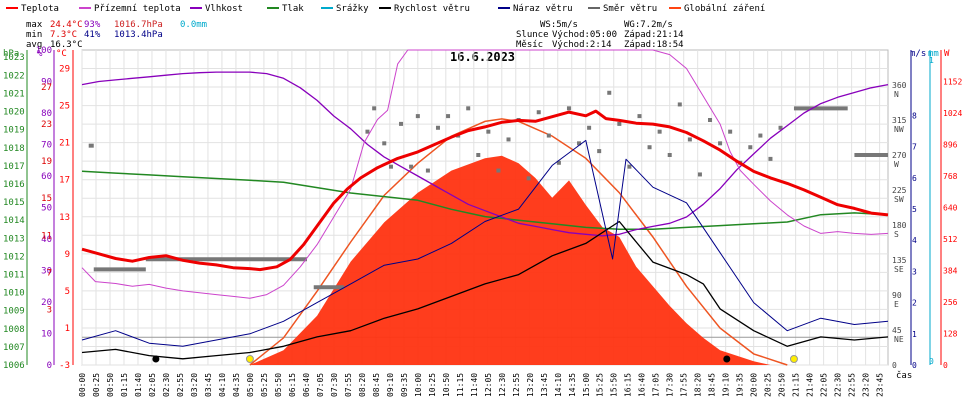 The image size is (966, 400). What do you see at coordinates (474, 385) in the screenshot?
I see `time-tick: 11:40` at bounding box center [474, 385].